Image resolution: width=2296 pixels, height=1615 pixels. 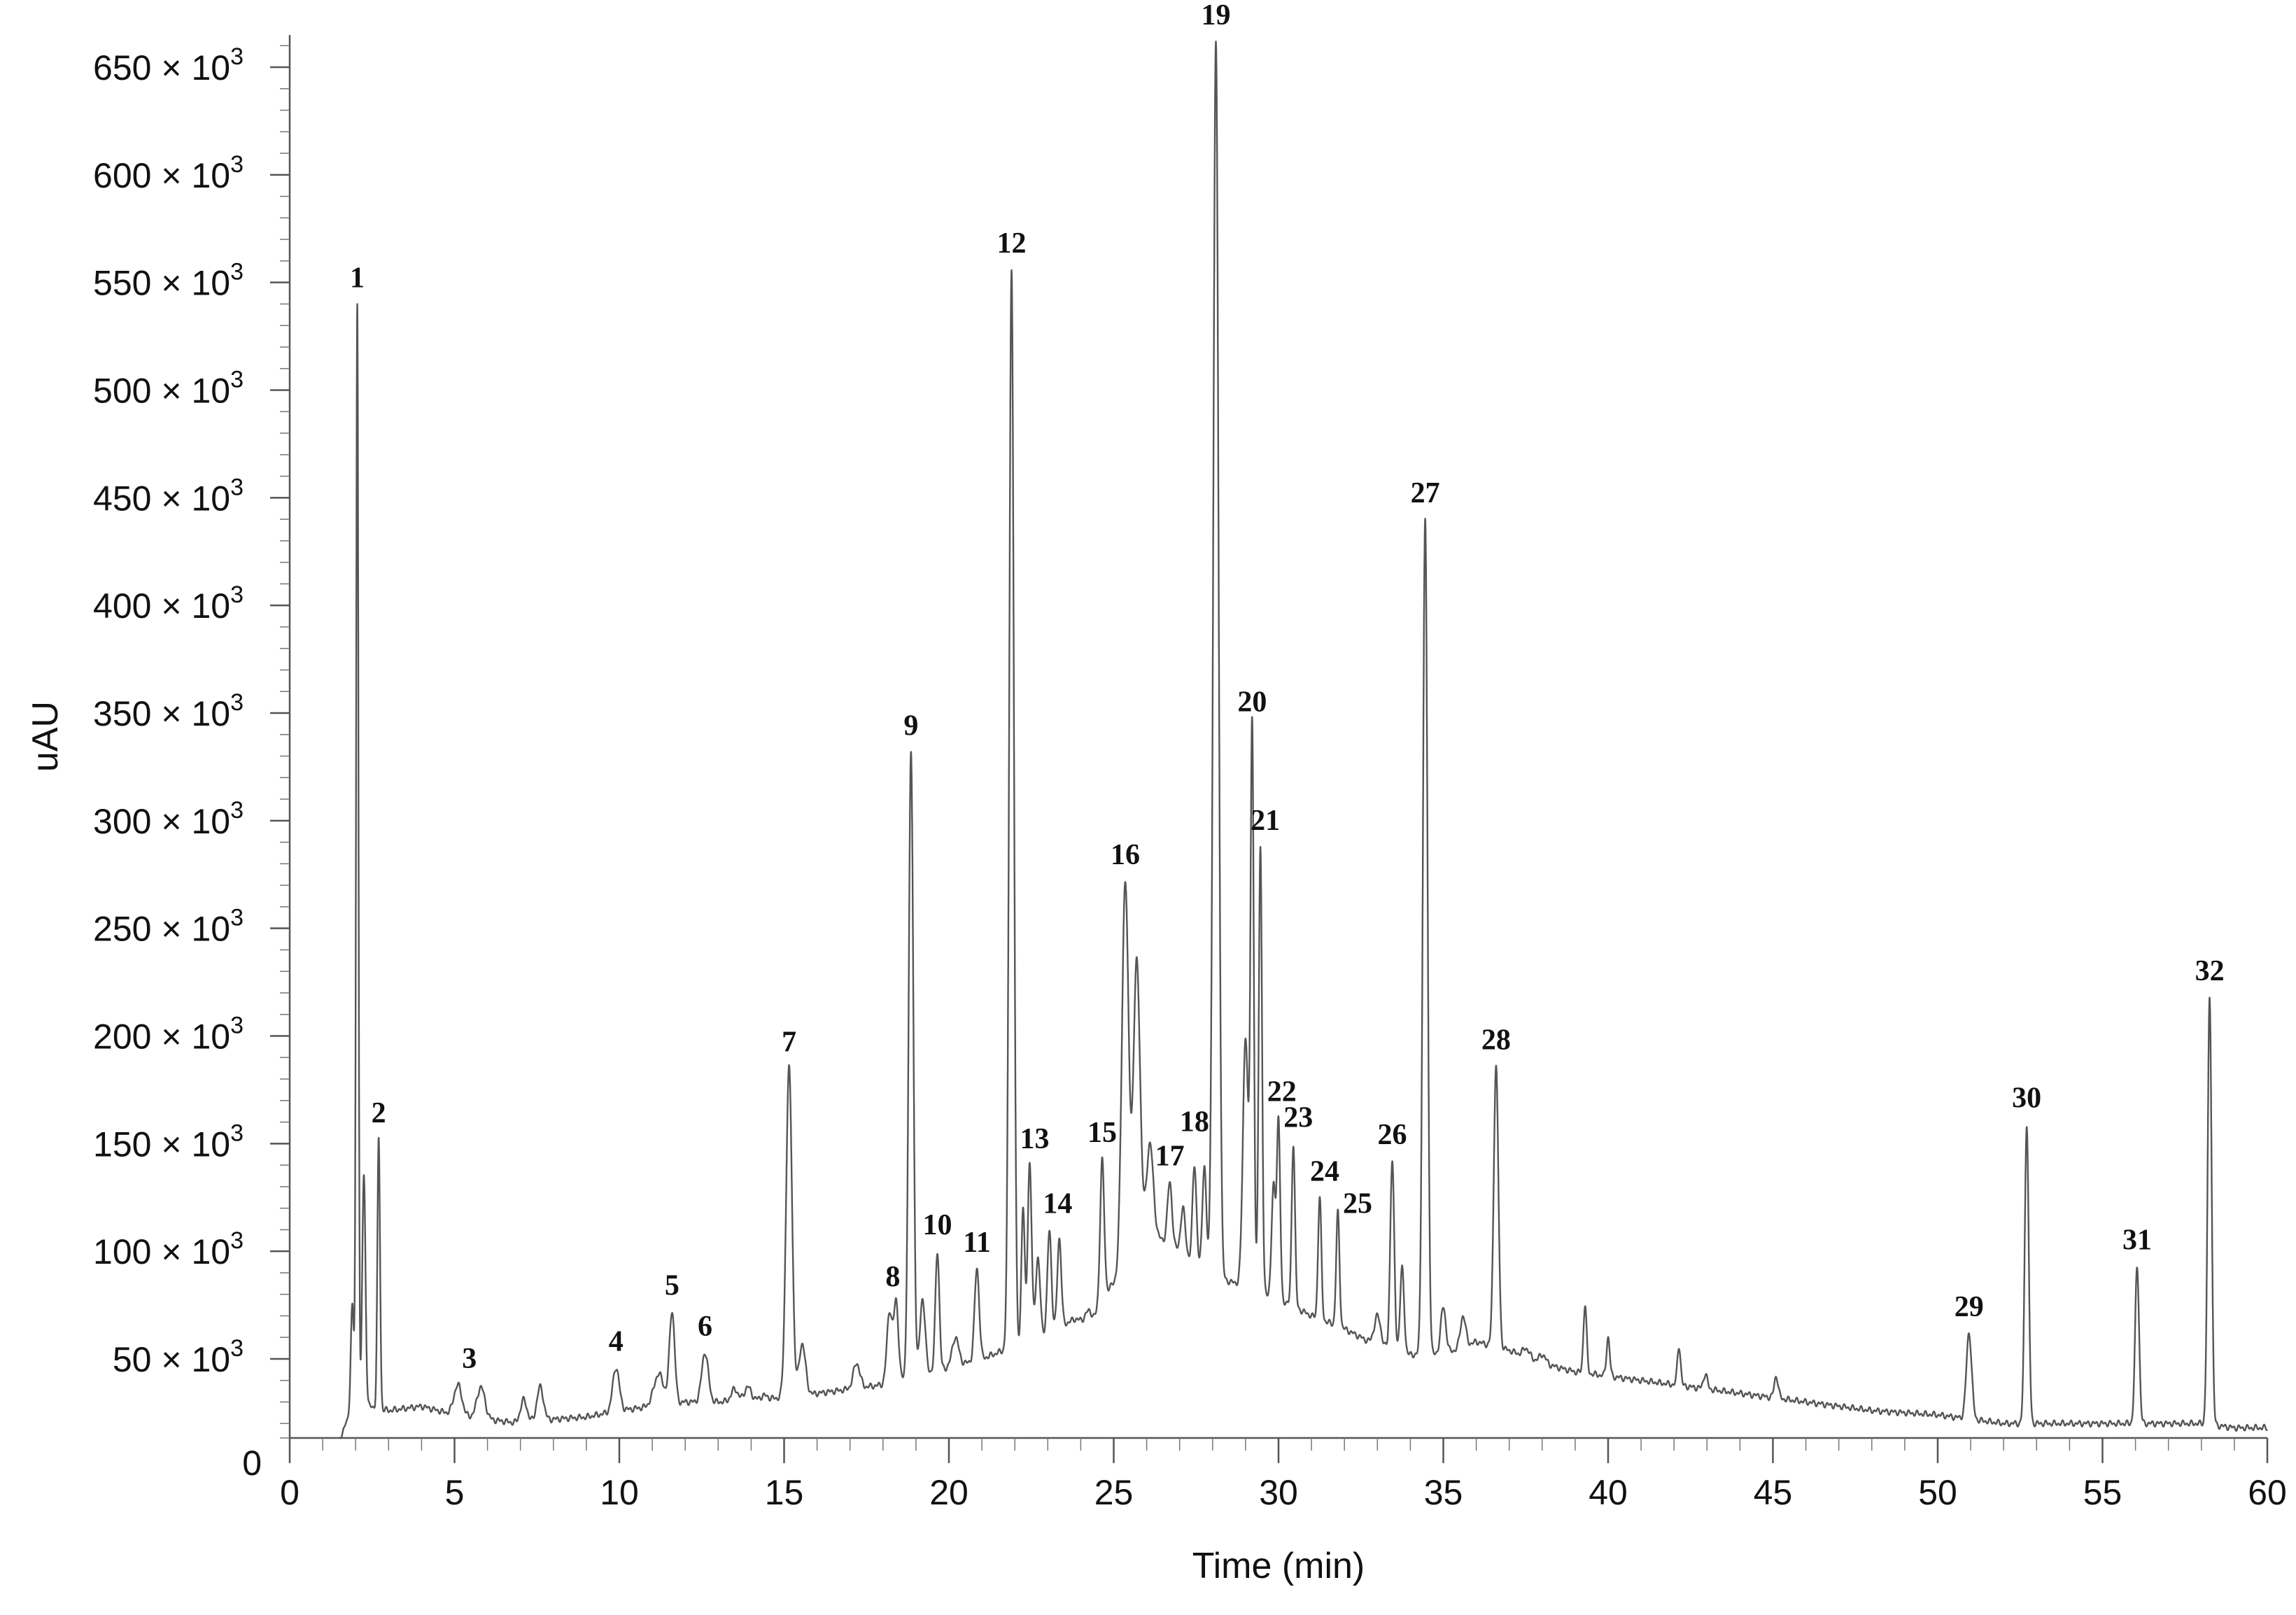 What do you see at coordinates (45, 736) in the screenshot?
I see `y-axis-title: uAU` at bounding box center [45, 736].